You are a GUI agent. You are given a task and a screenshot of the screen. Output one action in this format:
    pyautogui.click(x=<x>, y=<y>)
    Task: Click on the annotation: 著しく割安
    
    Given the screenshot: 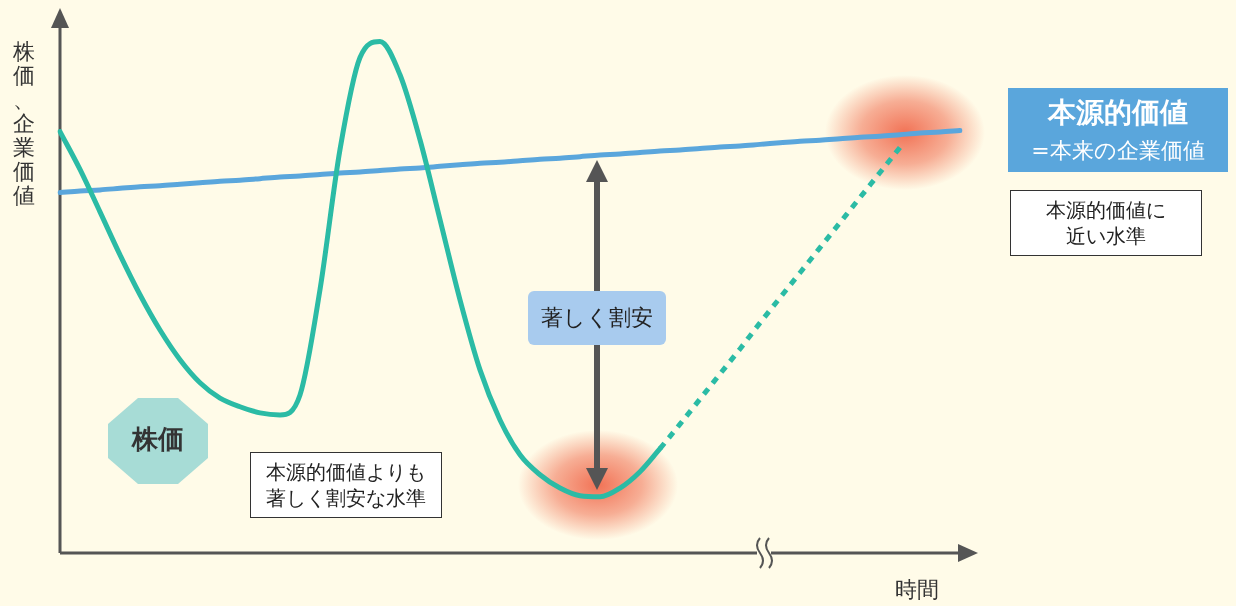 What is the action you would take?
    pyautogui.click(x=597, y=318)
    